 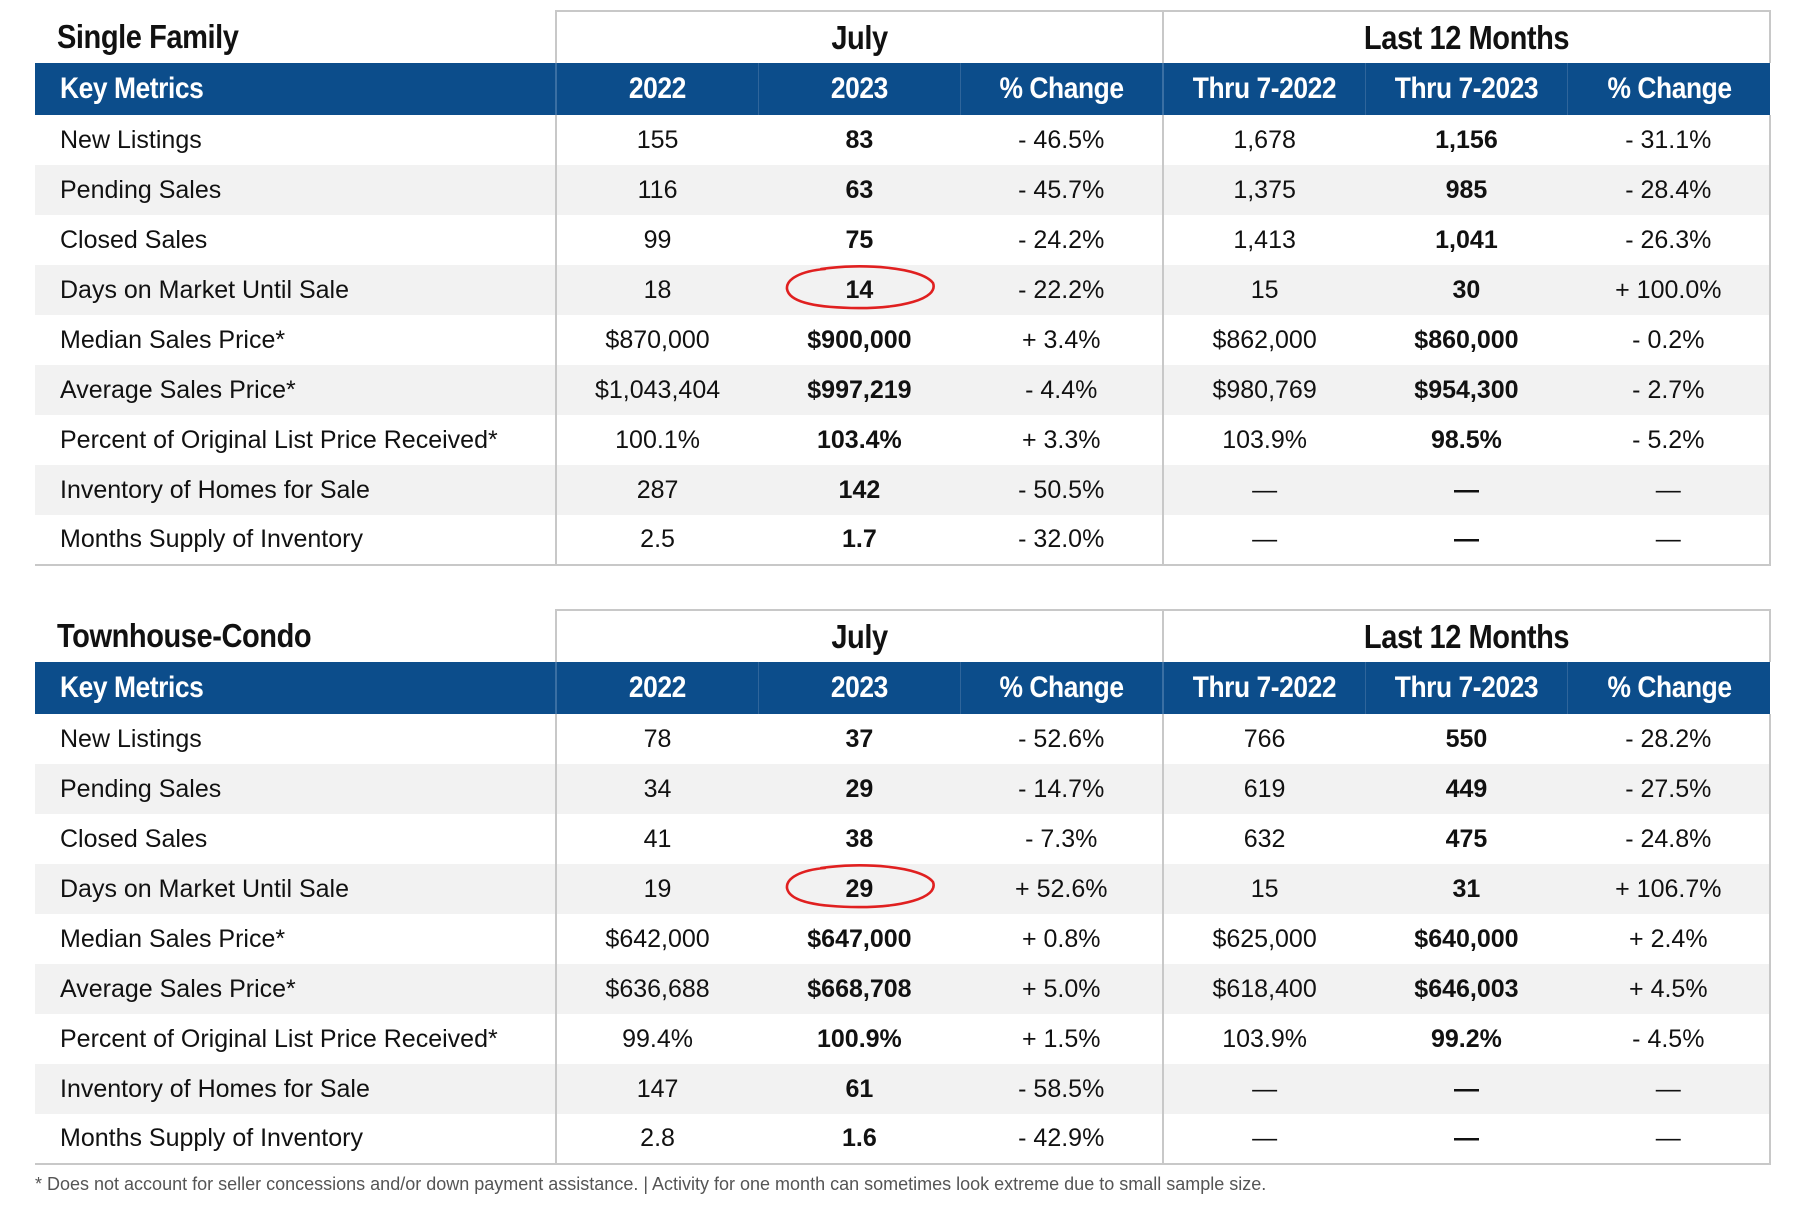 What do you see at coordinates (859, 988) in the screenshot?
I see `value-2023: $668,708` at bounding box center [859, 988].